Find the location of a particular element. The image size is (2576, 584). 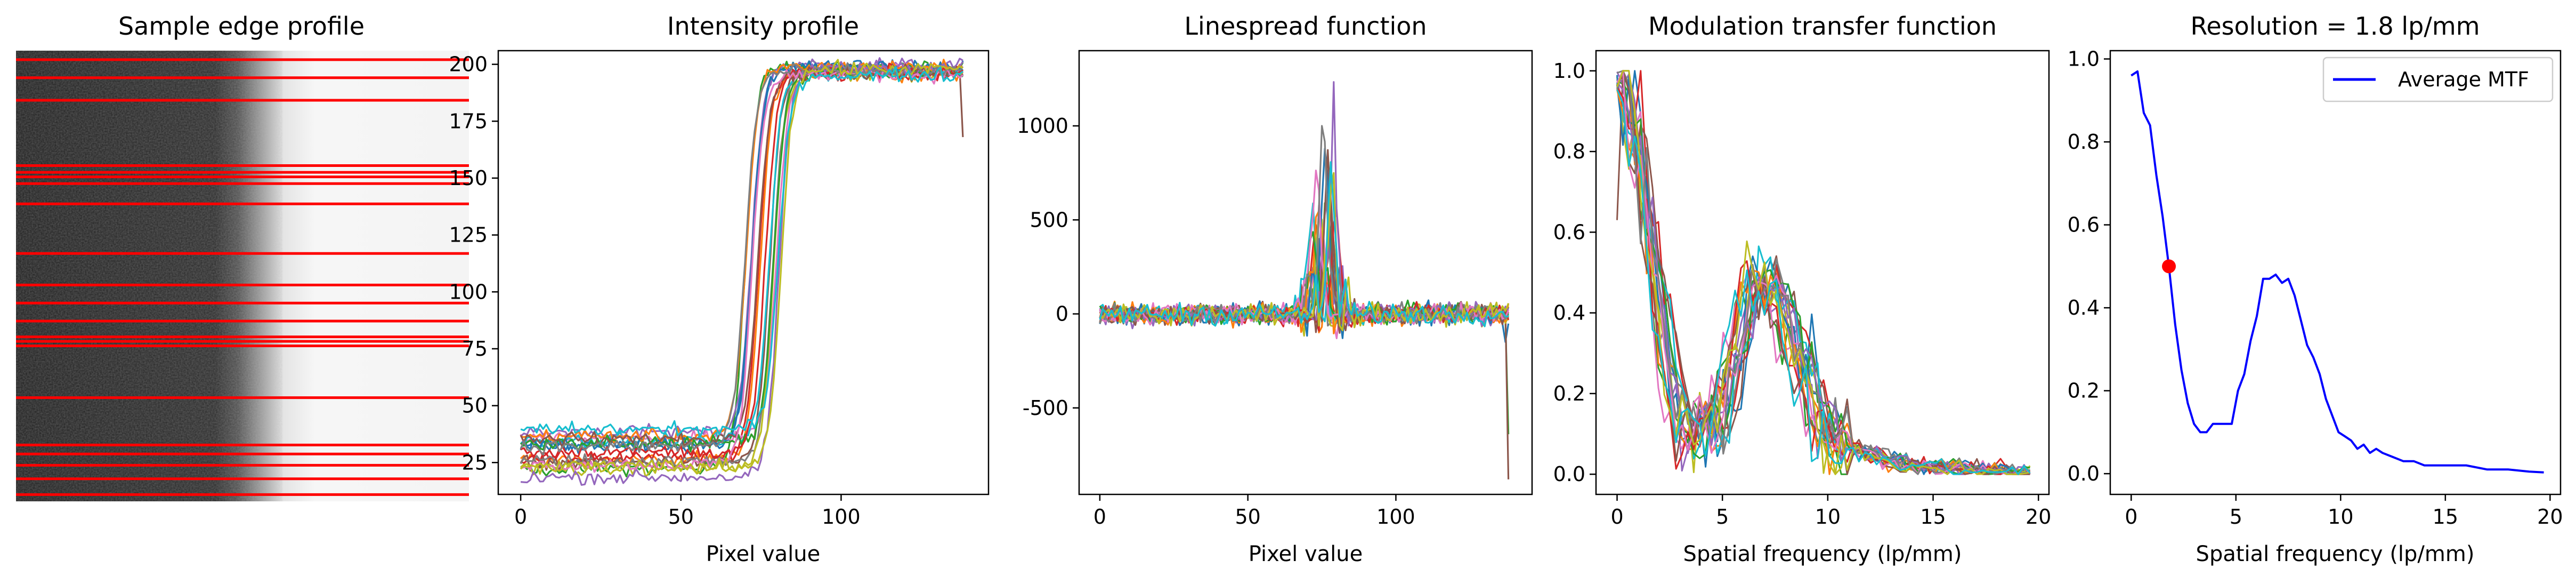

edge-image-noise is located at coordinates (149, 276).